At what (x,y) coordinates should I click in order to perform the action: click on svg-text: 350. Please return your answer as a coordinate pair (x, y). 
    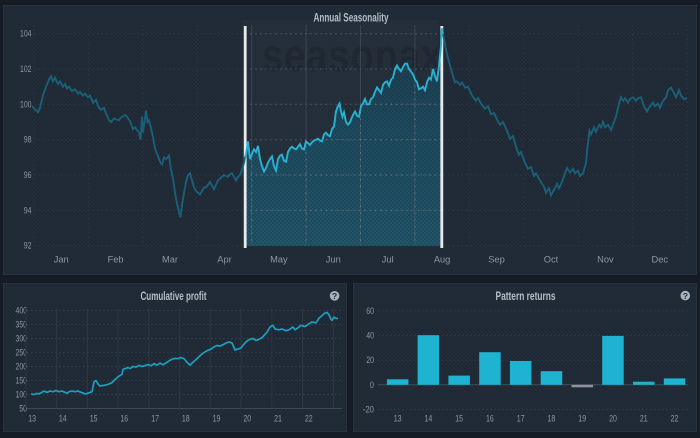
    Looking at the image, I should click on (22, 325).